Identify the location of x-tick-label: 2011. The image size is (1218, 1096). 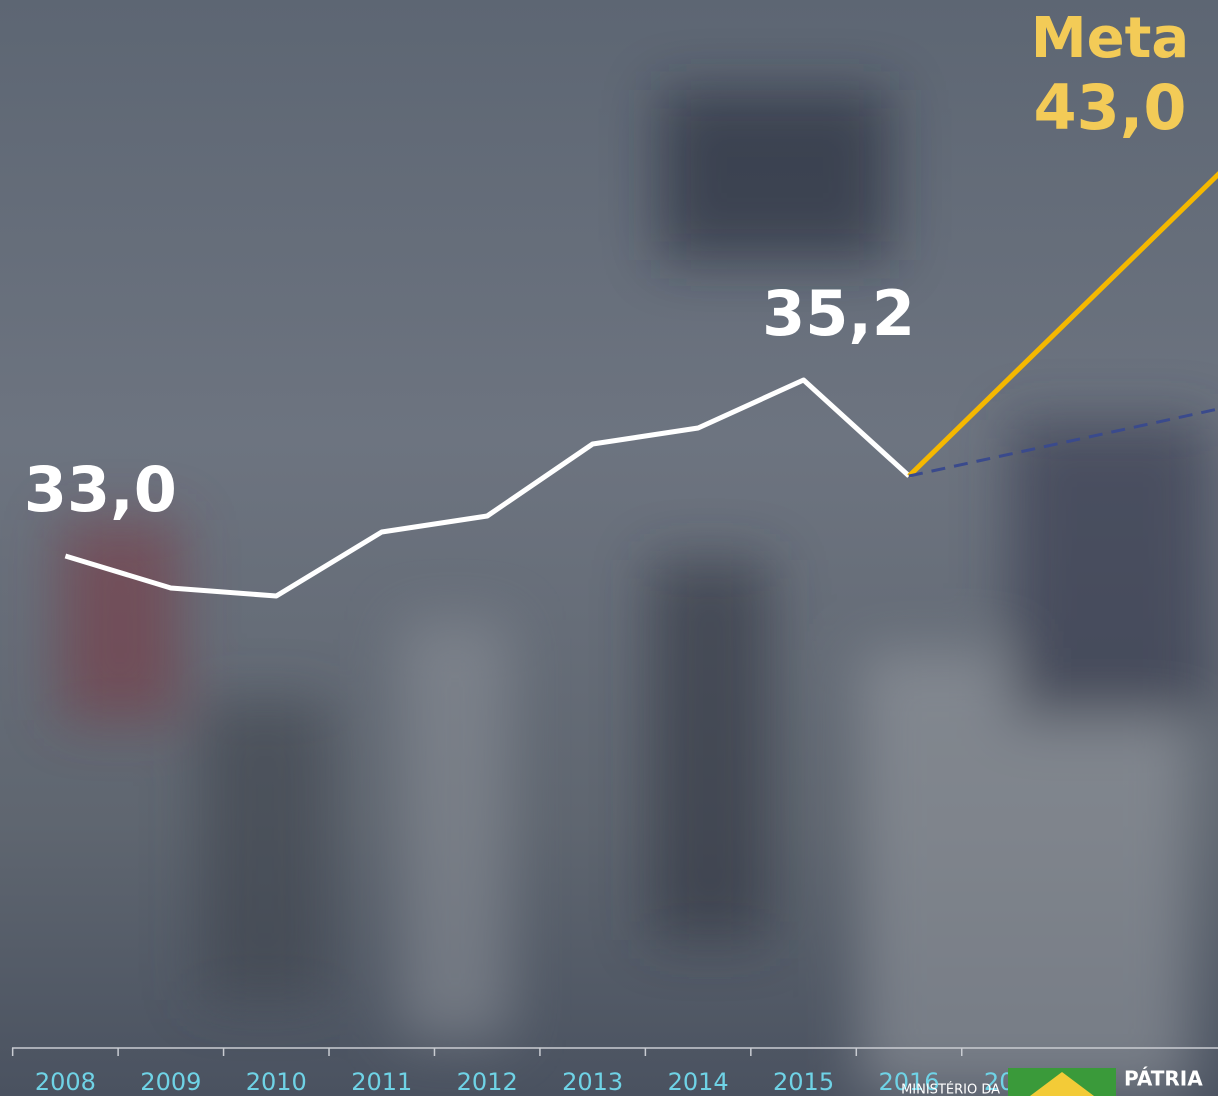
(381, 1082).